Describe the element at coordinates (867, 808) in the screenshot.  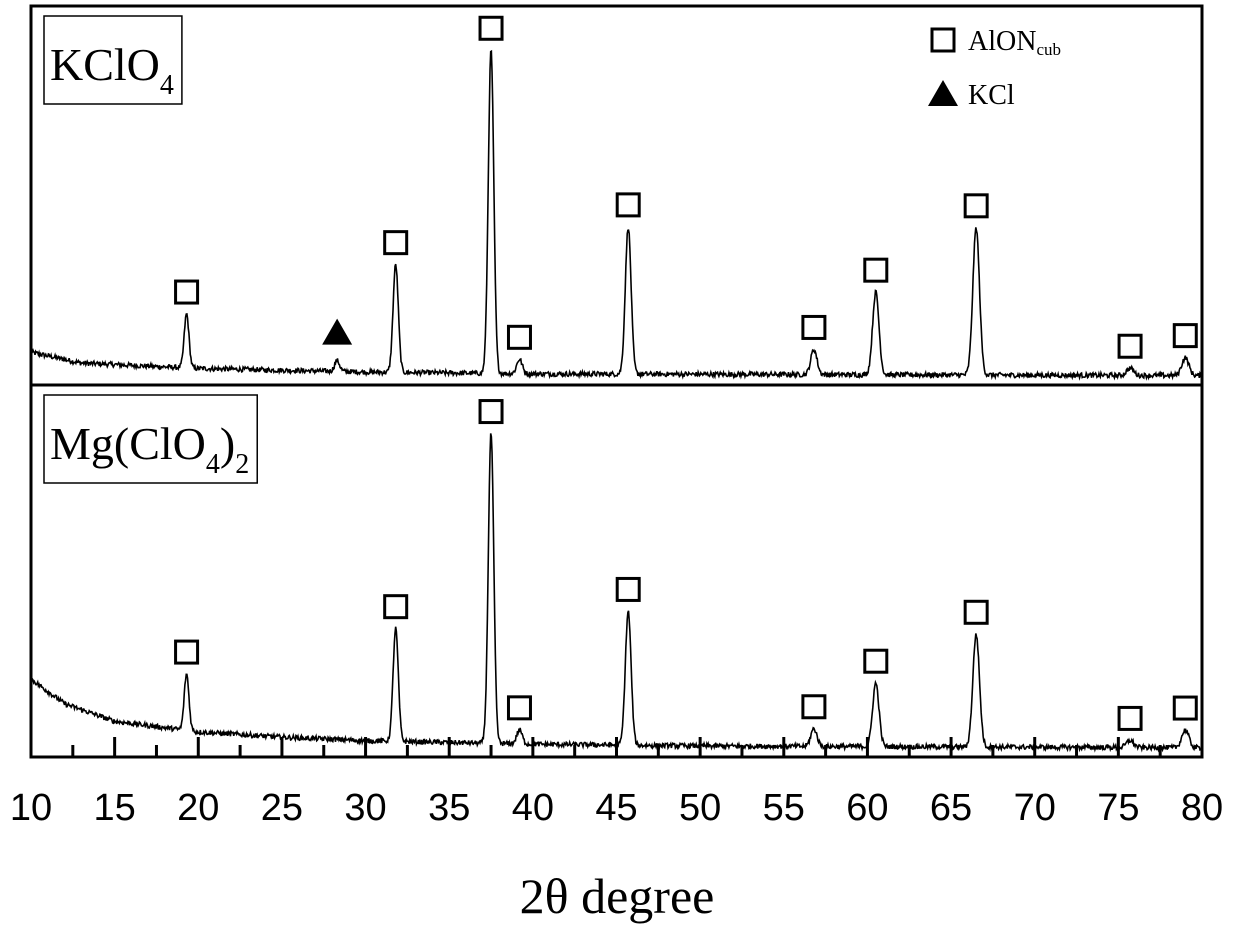
I see `x-tick-label: 60` at that location.